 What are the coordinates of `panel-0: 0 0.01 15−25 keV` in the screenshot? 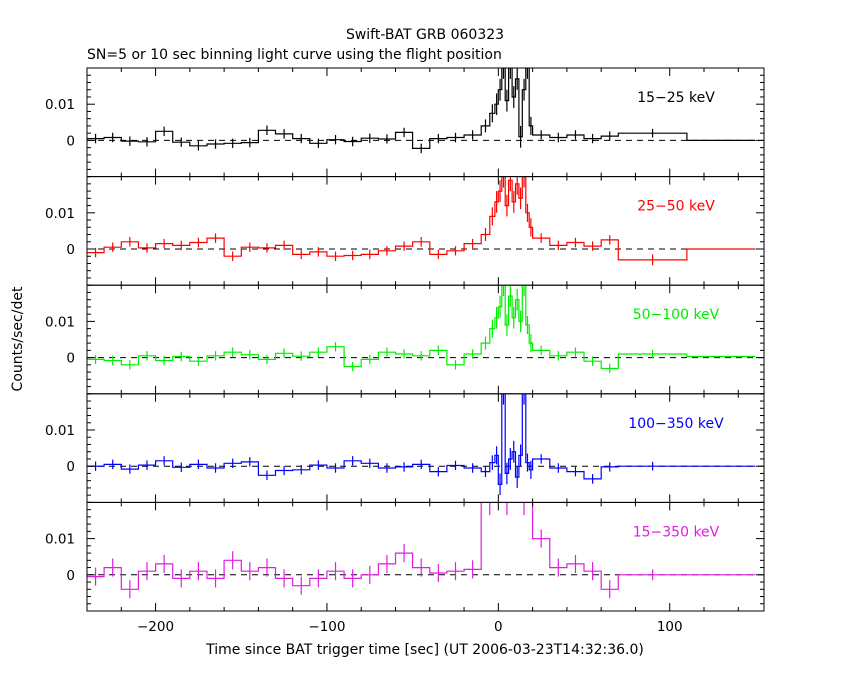 It's located at (405, 122).